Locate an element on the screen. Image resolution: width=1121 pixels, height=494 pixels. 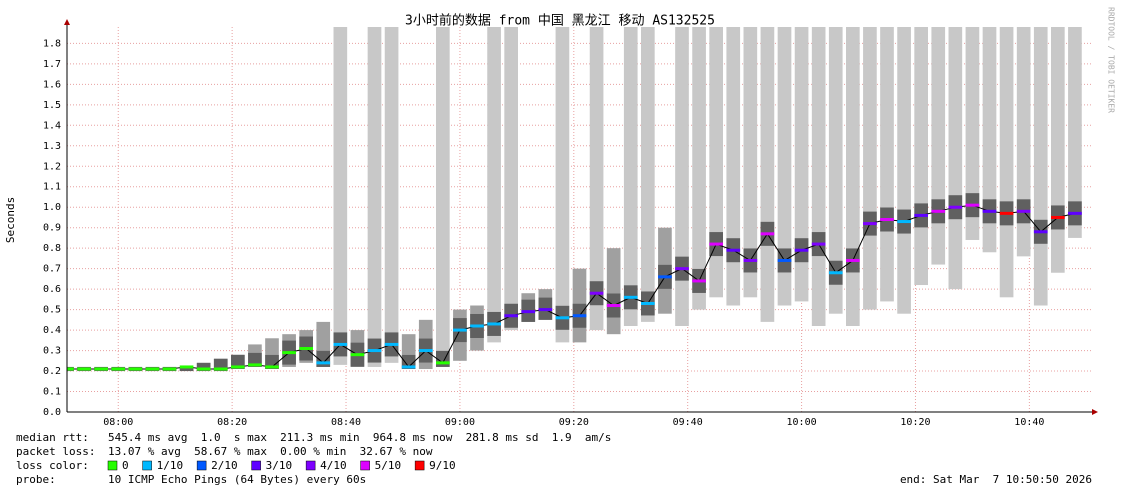
y-tick-label: 1.8 is located at coordinates (52, 43).